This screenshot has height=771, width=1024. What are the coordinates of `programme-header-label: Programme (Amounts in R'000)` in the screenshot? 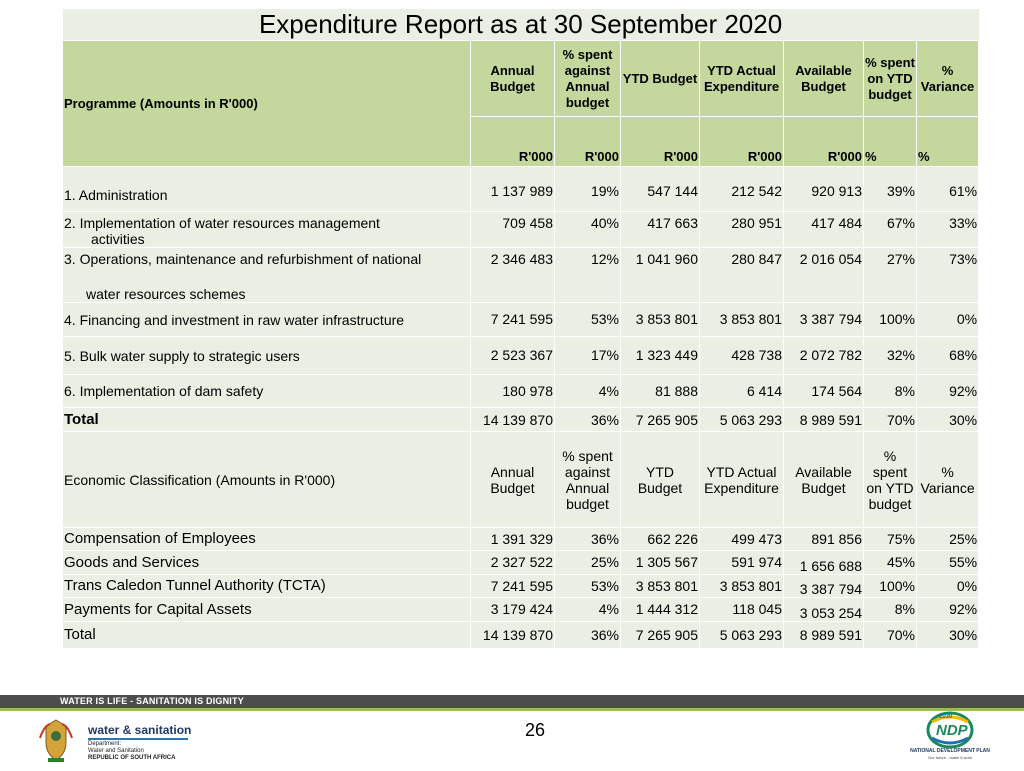 It's located at (266, 103).